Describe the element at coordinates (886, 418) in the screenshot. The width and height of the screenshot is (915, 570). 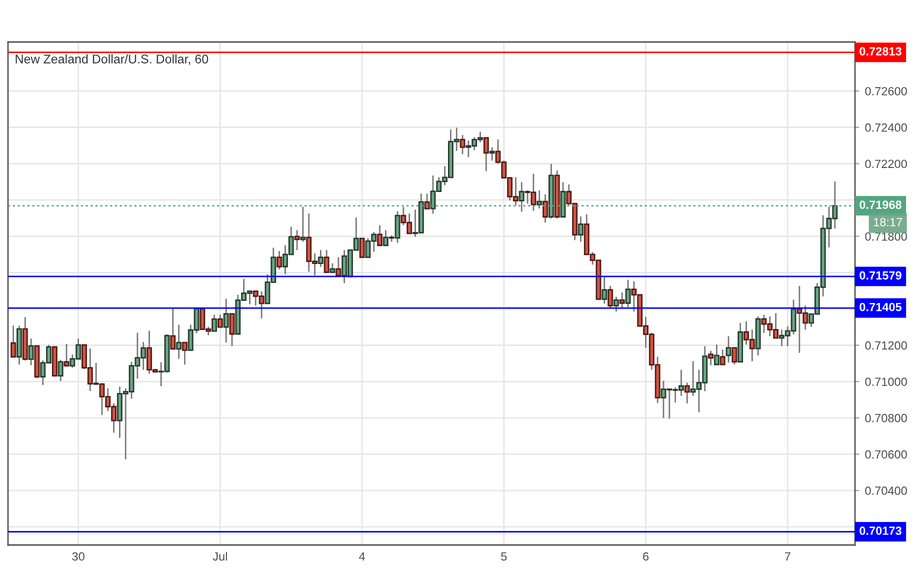
I see `y-tick-label: 0.70800` at that location.